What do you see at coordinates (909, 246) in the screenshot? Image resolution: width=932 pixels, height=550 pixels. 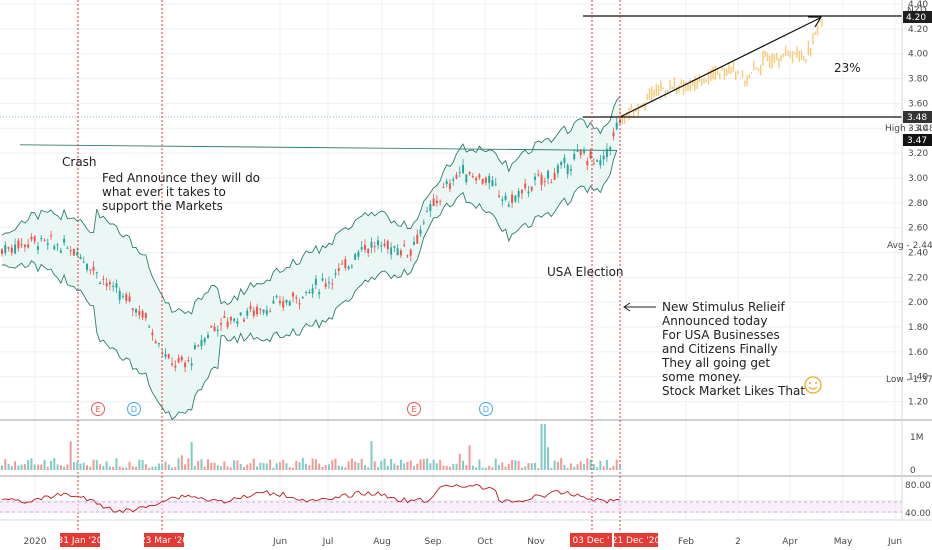 I see `avg-label: Avg - 2.44` at bounding box center [909, 246].